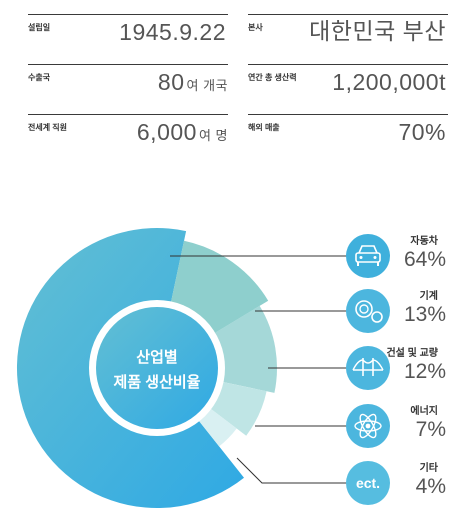 The width and height of the screenshot is (466, 532). Describe the element at coordinates (348, 130) in the screenshot. I see `fact-overseas-sales: 해외 매출 70%` at that location.